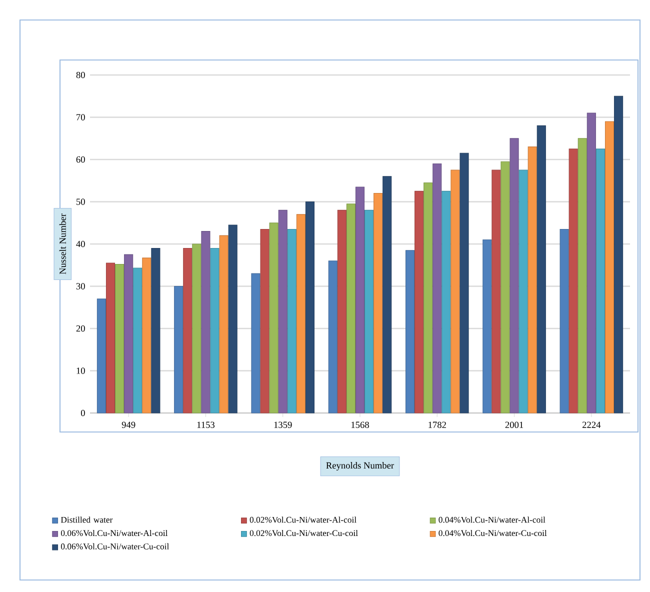 Image resolution: width=650 pixels, height=592 pixels. Describe the element at coordinates (80, 286) in the screenshot. I see `y-tick-label: 30` at that location.